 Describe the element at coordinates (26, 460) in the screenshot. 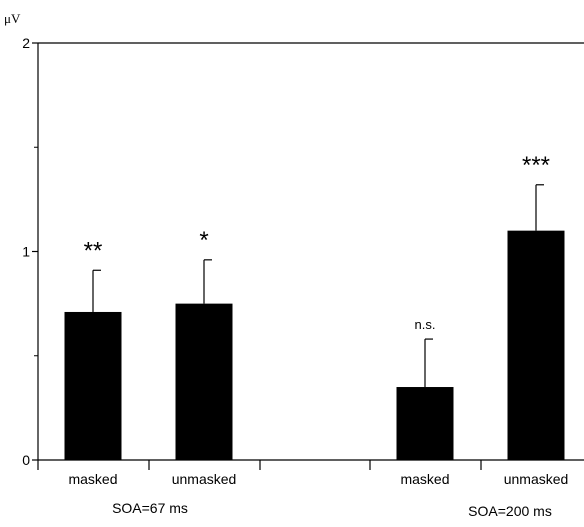

I see `y-tick-label: 0` at that location.